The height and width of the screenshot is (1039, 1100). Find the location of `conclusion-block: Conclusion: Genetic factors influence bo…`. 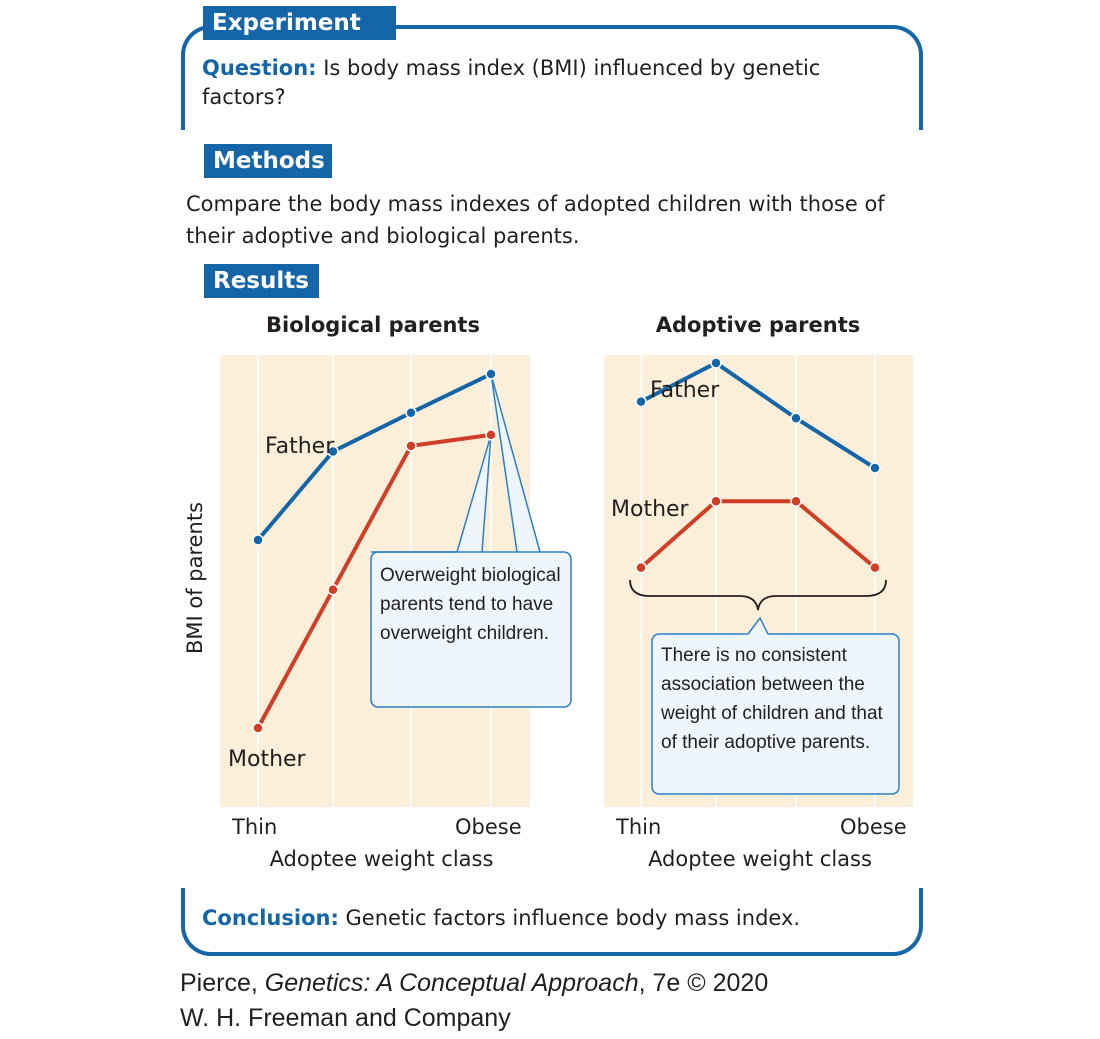

conclusion-block: Conclusion: Genetic factors influence bo… is located at coordinates (552, 918).